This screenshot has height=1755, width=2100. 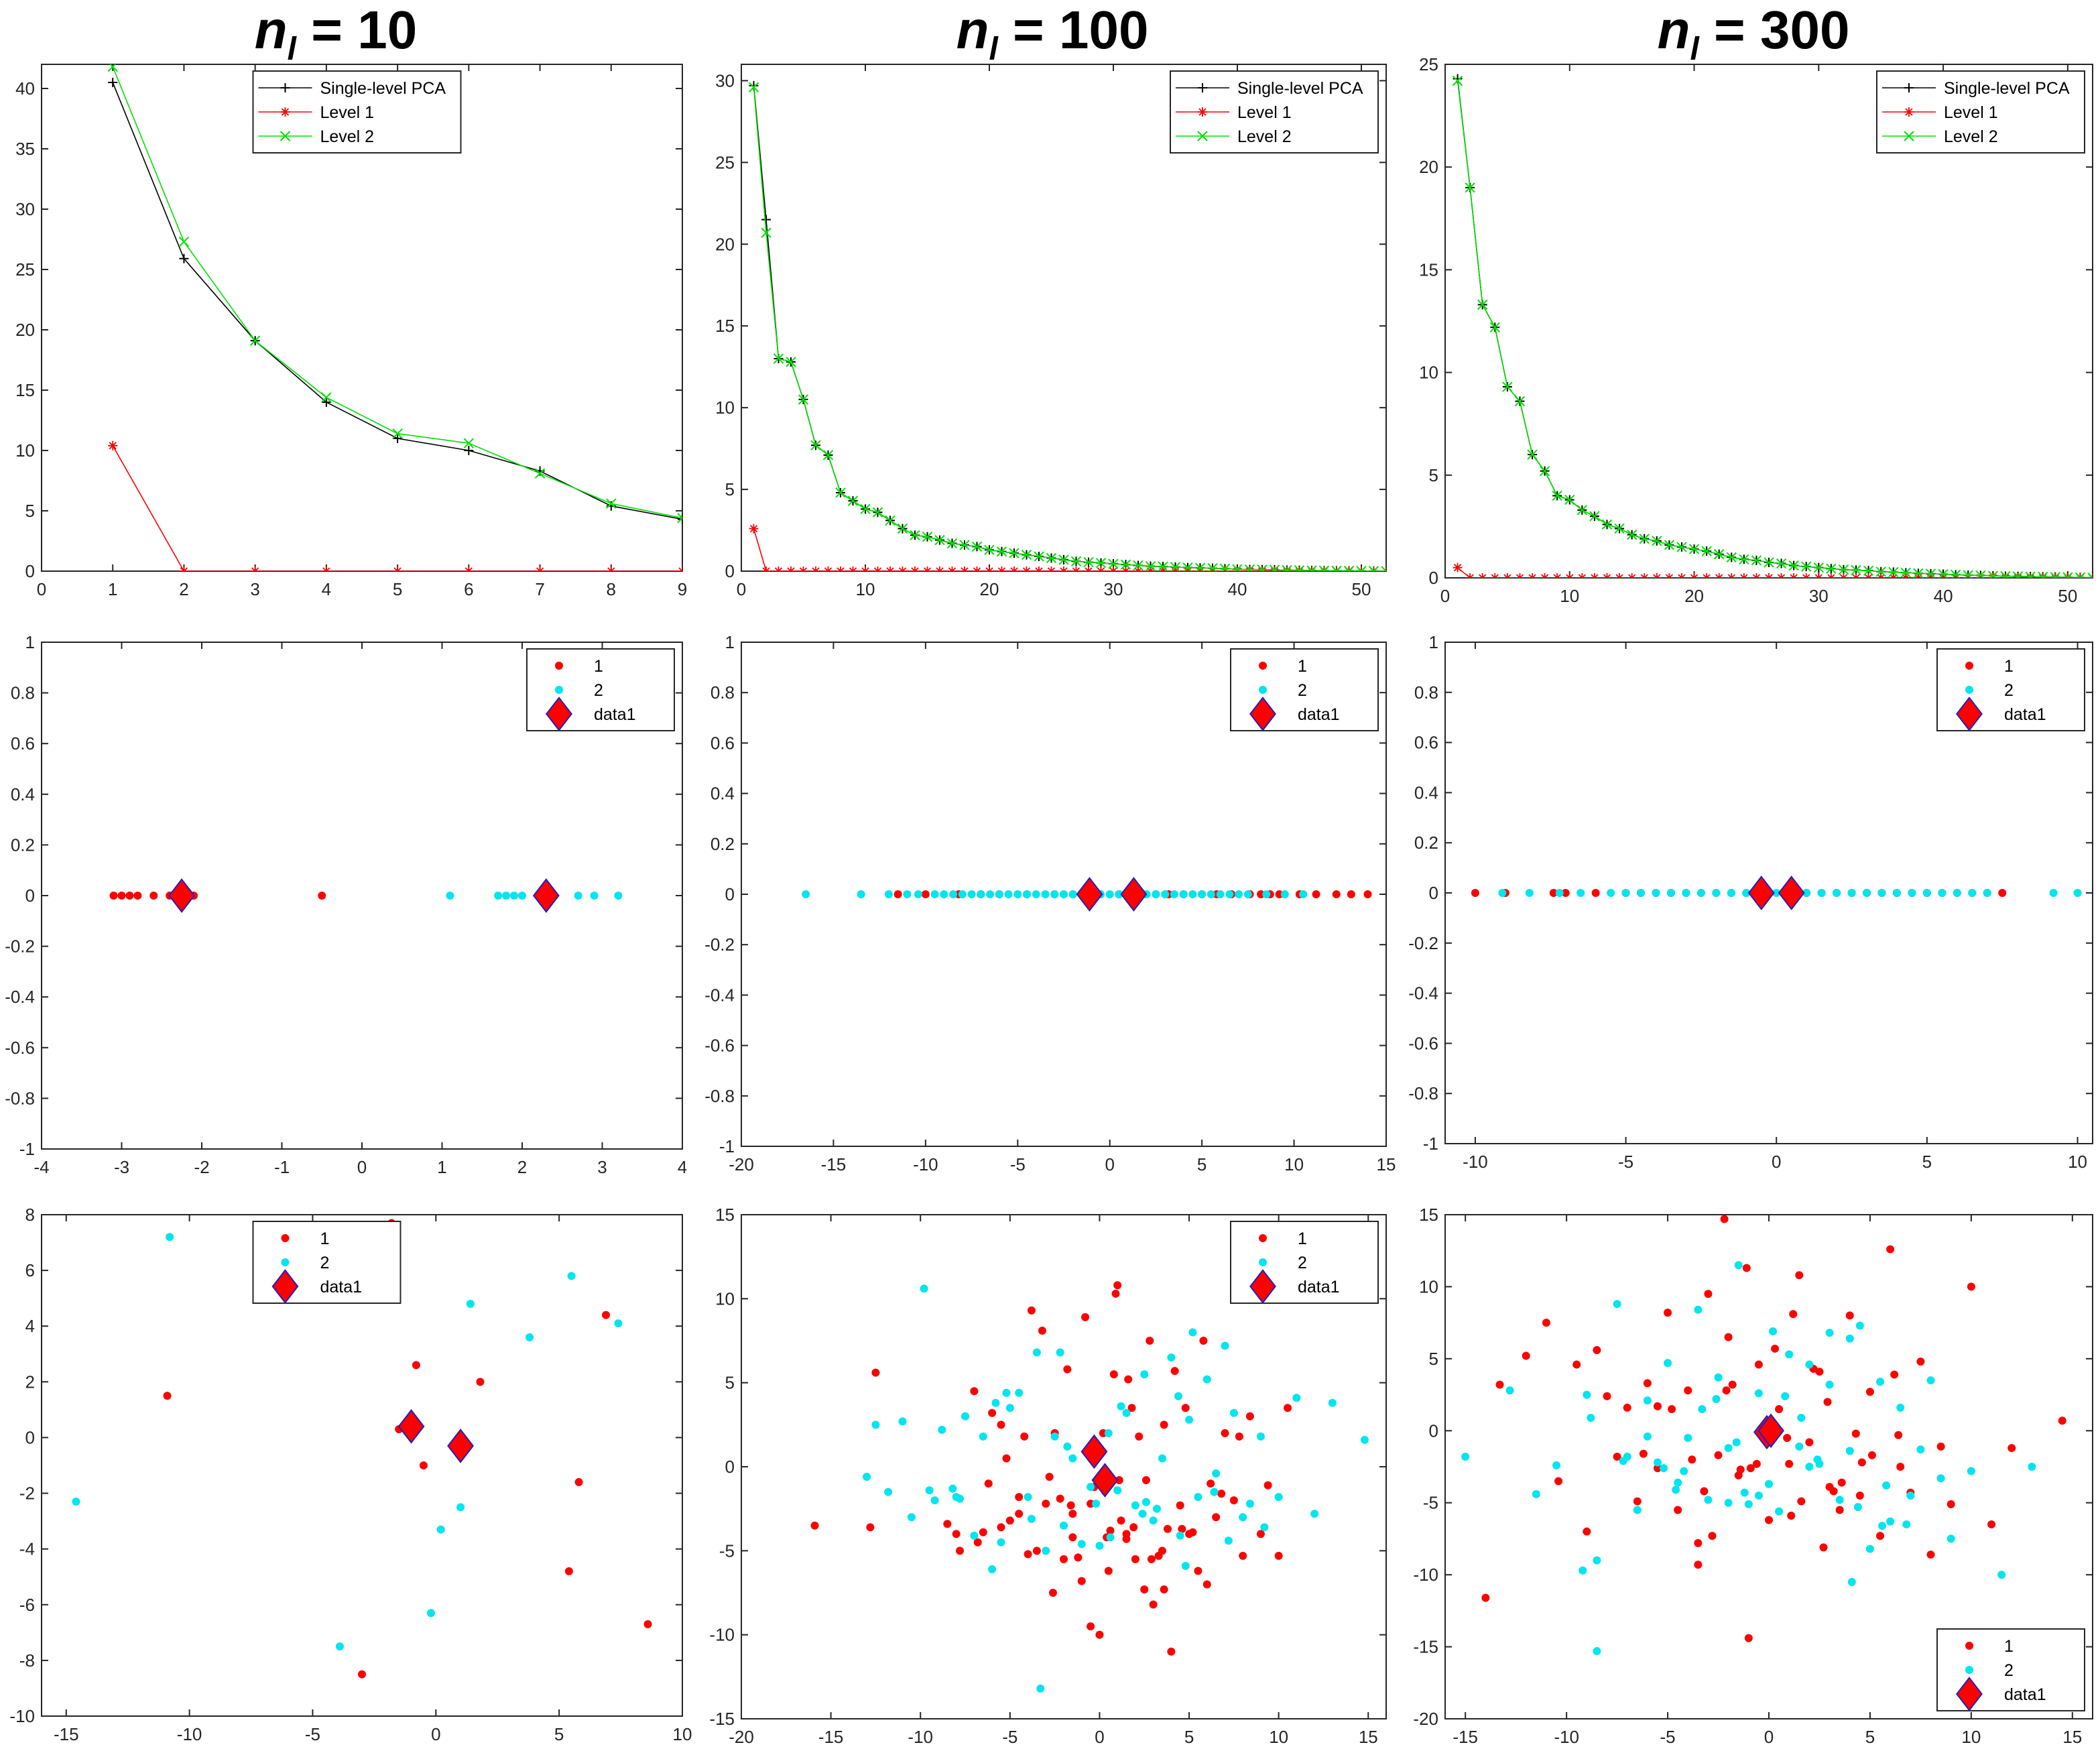 I want to click on legend-label: Level 2, so click(x=1971, y=137).